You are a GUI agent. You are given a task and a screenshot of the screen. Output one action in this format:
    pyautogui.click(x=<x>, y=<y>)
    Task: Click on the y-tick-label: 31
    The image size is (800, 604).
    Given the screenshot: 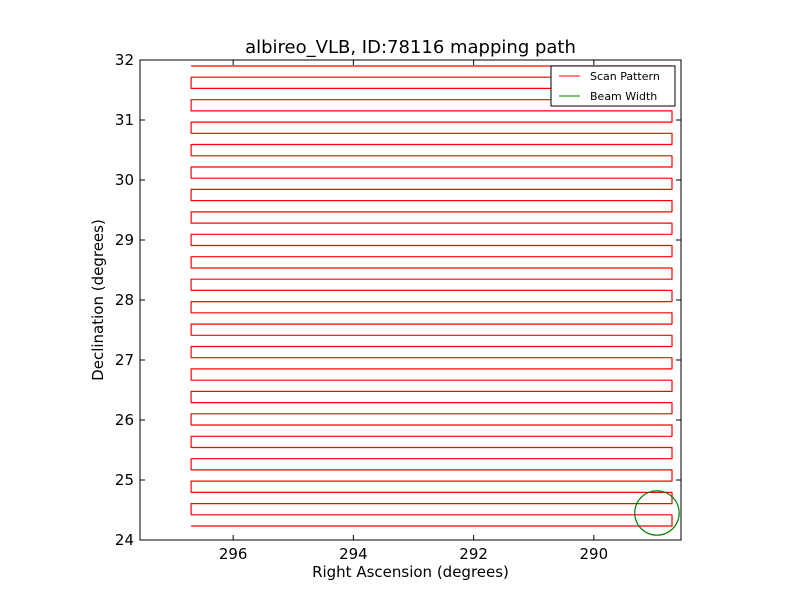 What is the action you would take?
    pyautogui.click(x=124, y=120)
    